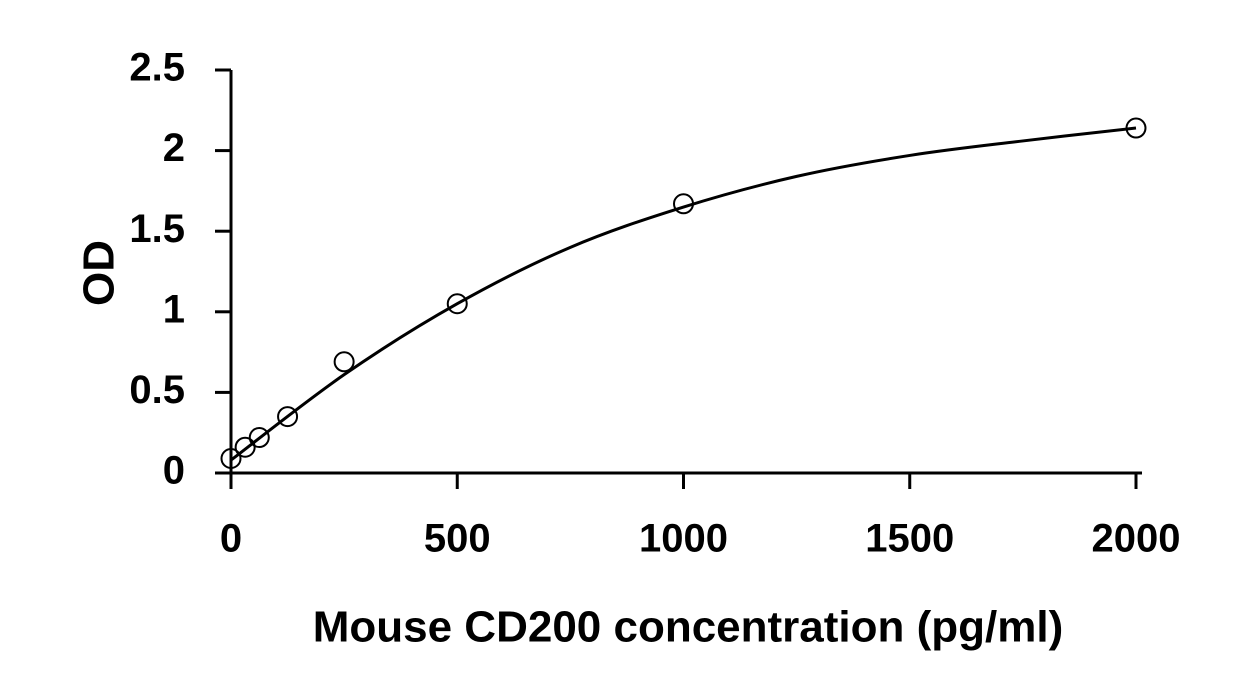  I want to click on x-tick-label: 2000, so click(1136, 539).